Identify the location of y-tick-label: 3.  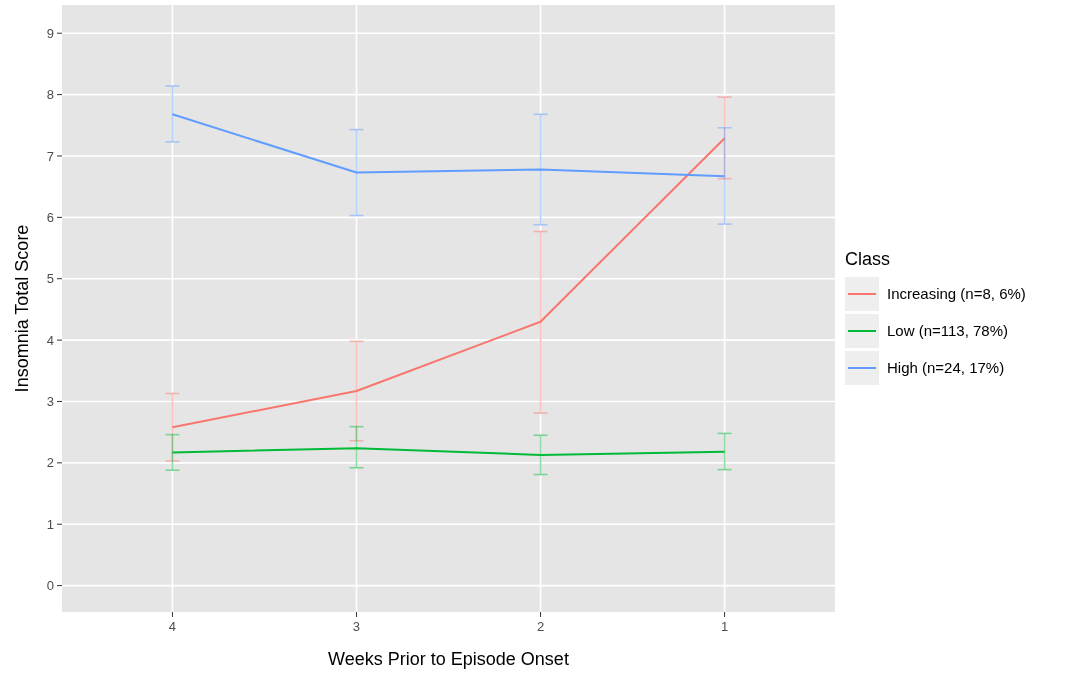
(50, 402).